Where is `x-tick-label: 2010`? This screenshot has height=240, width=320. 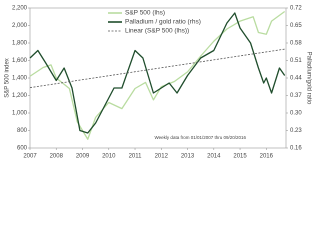
x-tick-label: 2010 is located at coordinates (109, 157).